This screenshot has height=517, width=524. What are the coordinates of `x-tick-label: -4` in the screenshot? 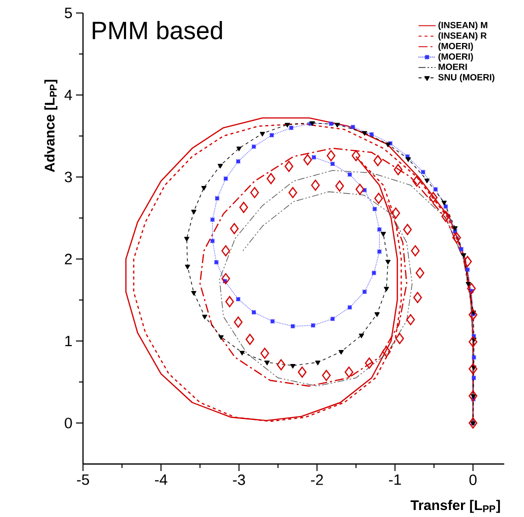 It's located at (161, 479).